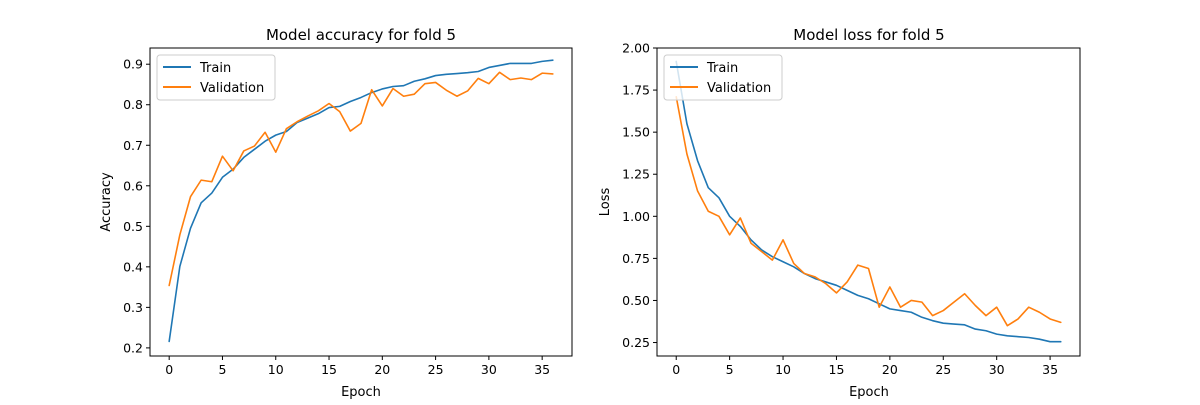 The image size is (1200, 405). I want to click on accuracy-x-axis-label: Epoch, so click(361, 392).